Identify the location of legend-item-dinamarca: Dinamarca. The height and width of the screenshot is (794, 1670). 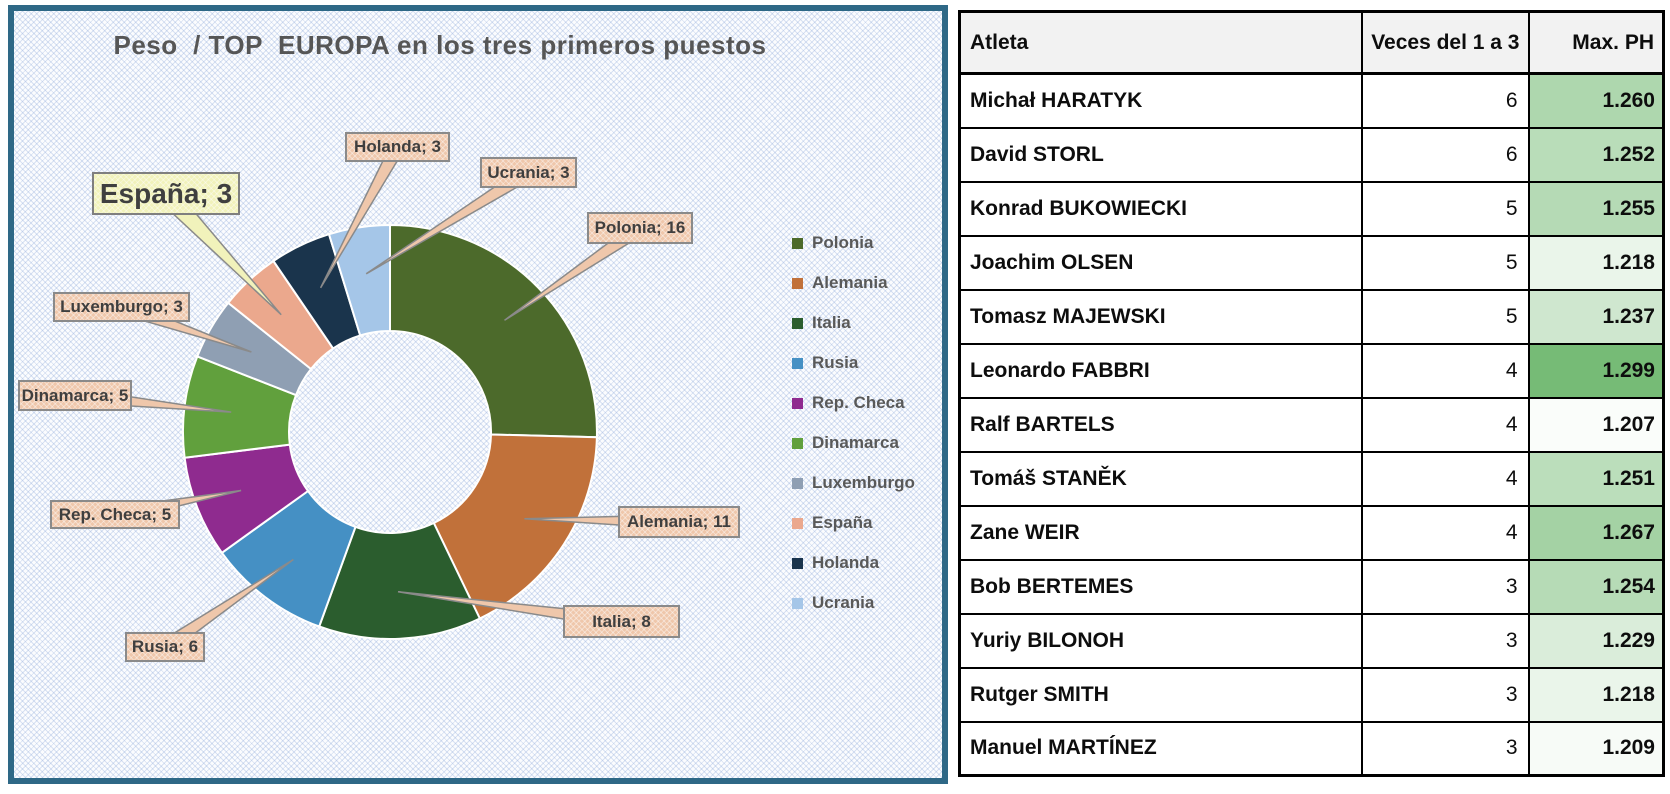
(853, 443).